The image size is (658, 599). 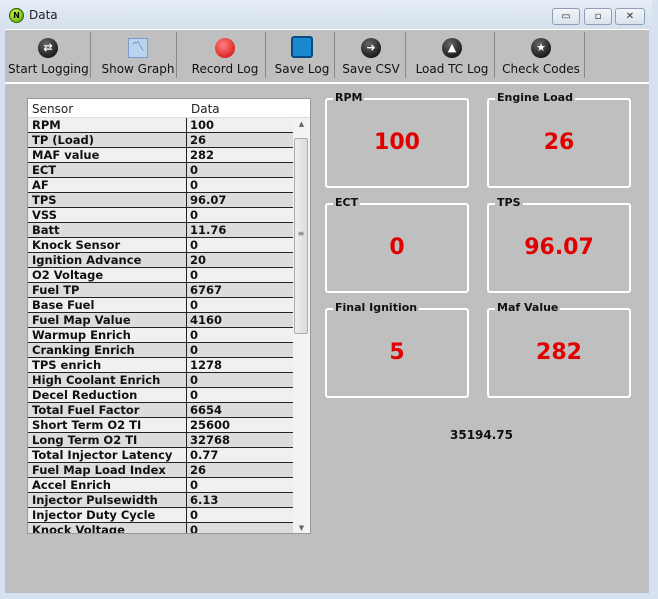 I want to click on gauge-final-ignition: Final Ignition 5, so click(x=397, y=349).